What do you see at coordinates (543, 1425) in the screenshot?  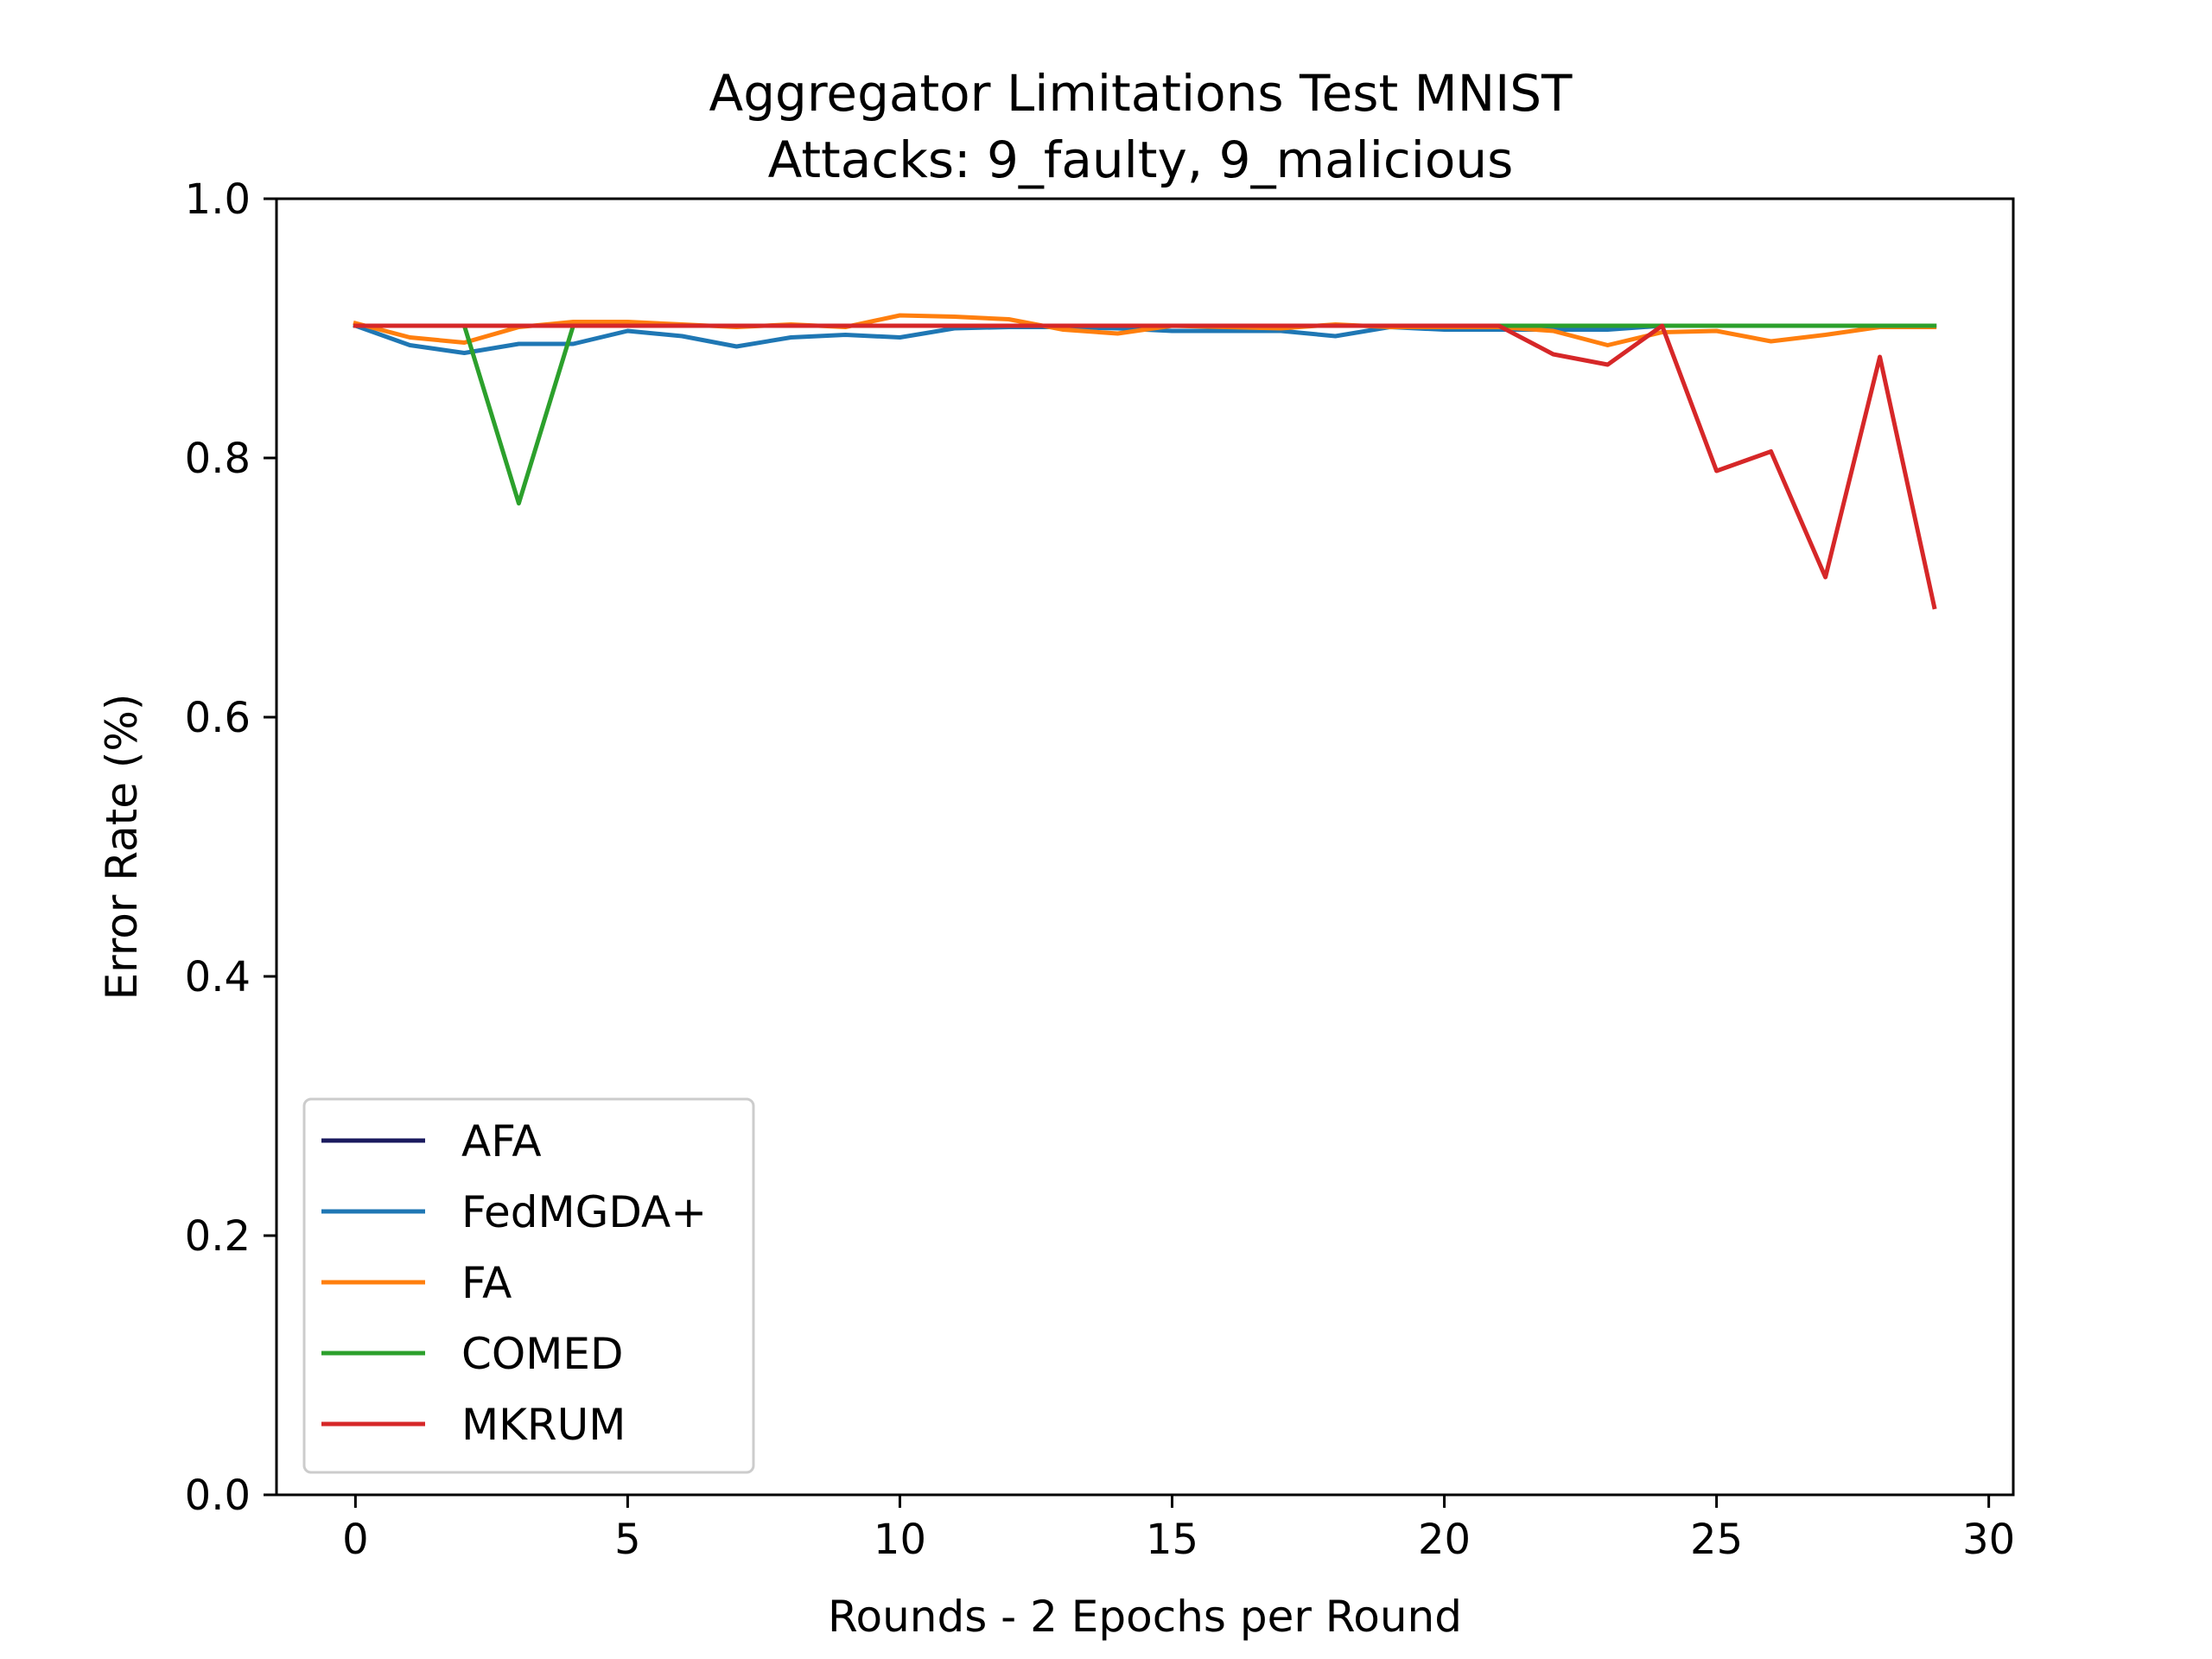 I see `legend-label: MKRUM` at bounding box center [543, 1425].